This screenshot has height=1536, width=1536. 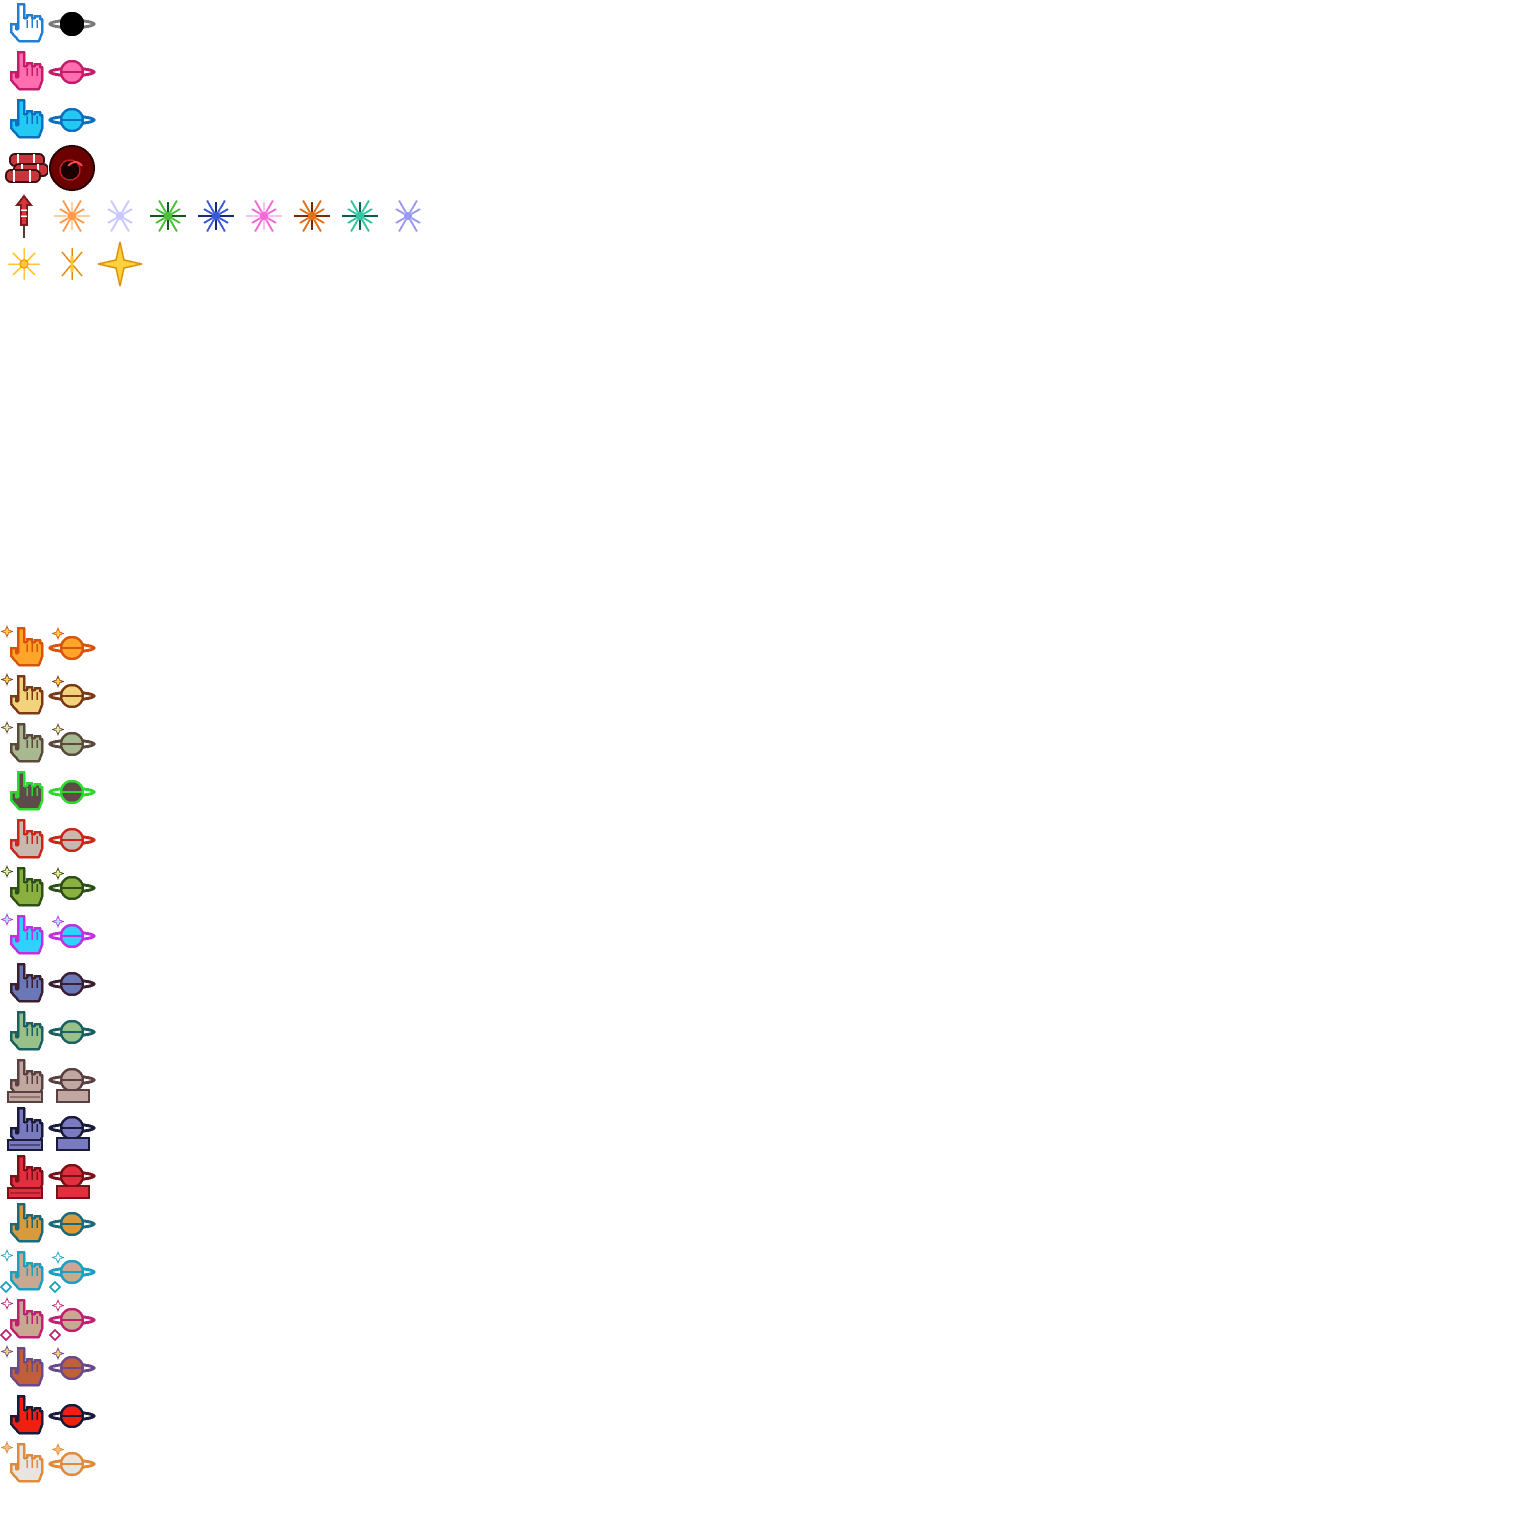 I want to click on sparkle-small-icon, so click(x=24, y=264).